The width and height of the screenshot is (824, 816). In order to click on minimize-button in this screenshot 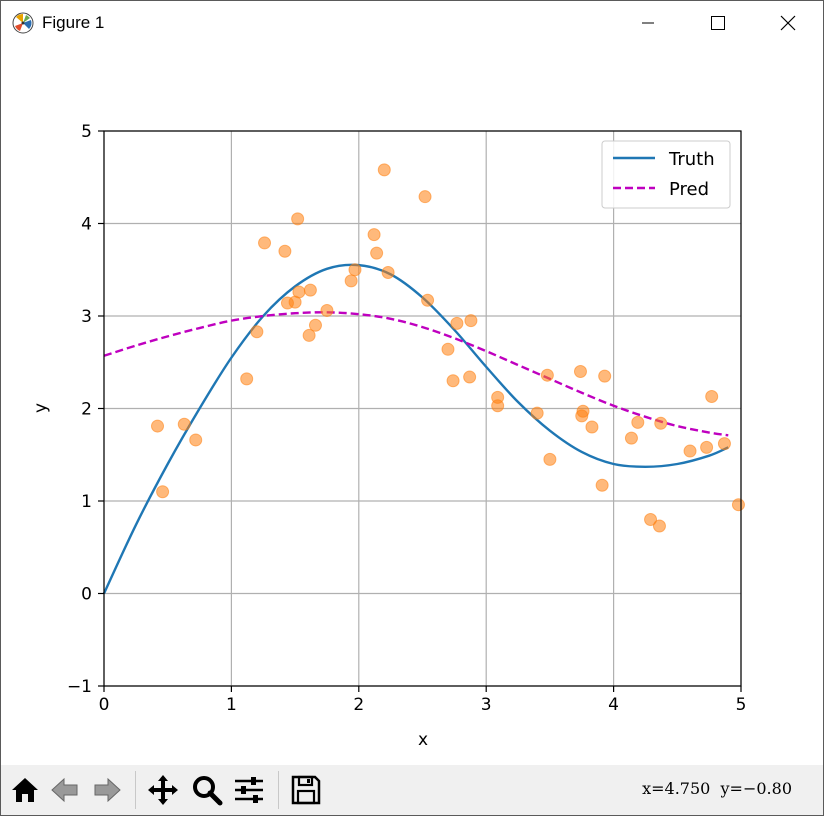, I will do `click(648, 23)`.